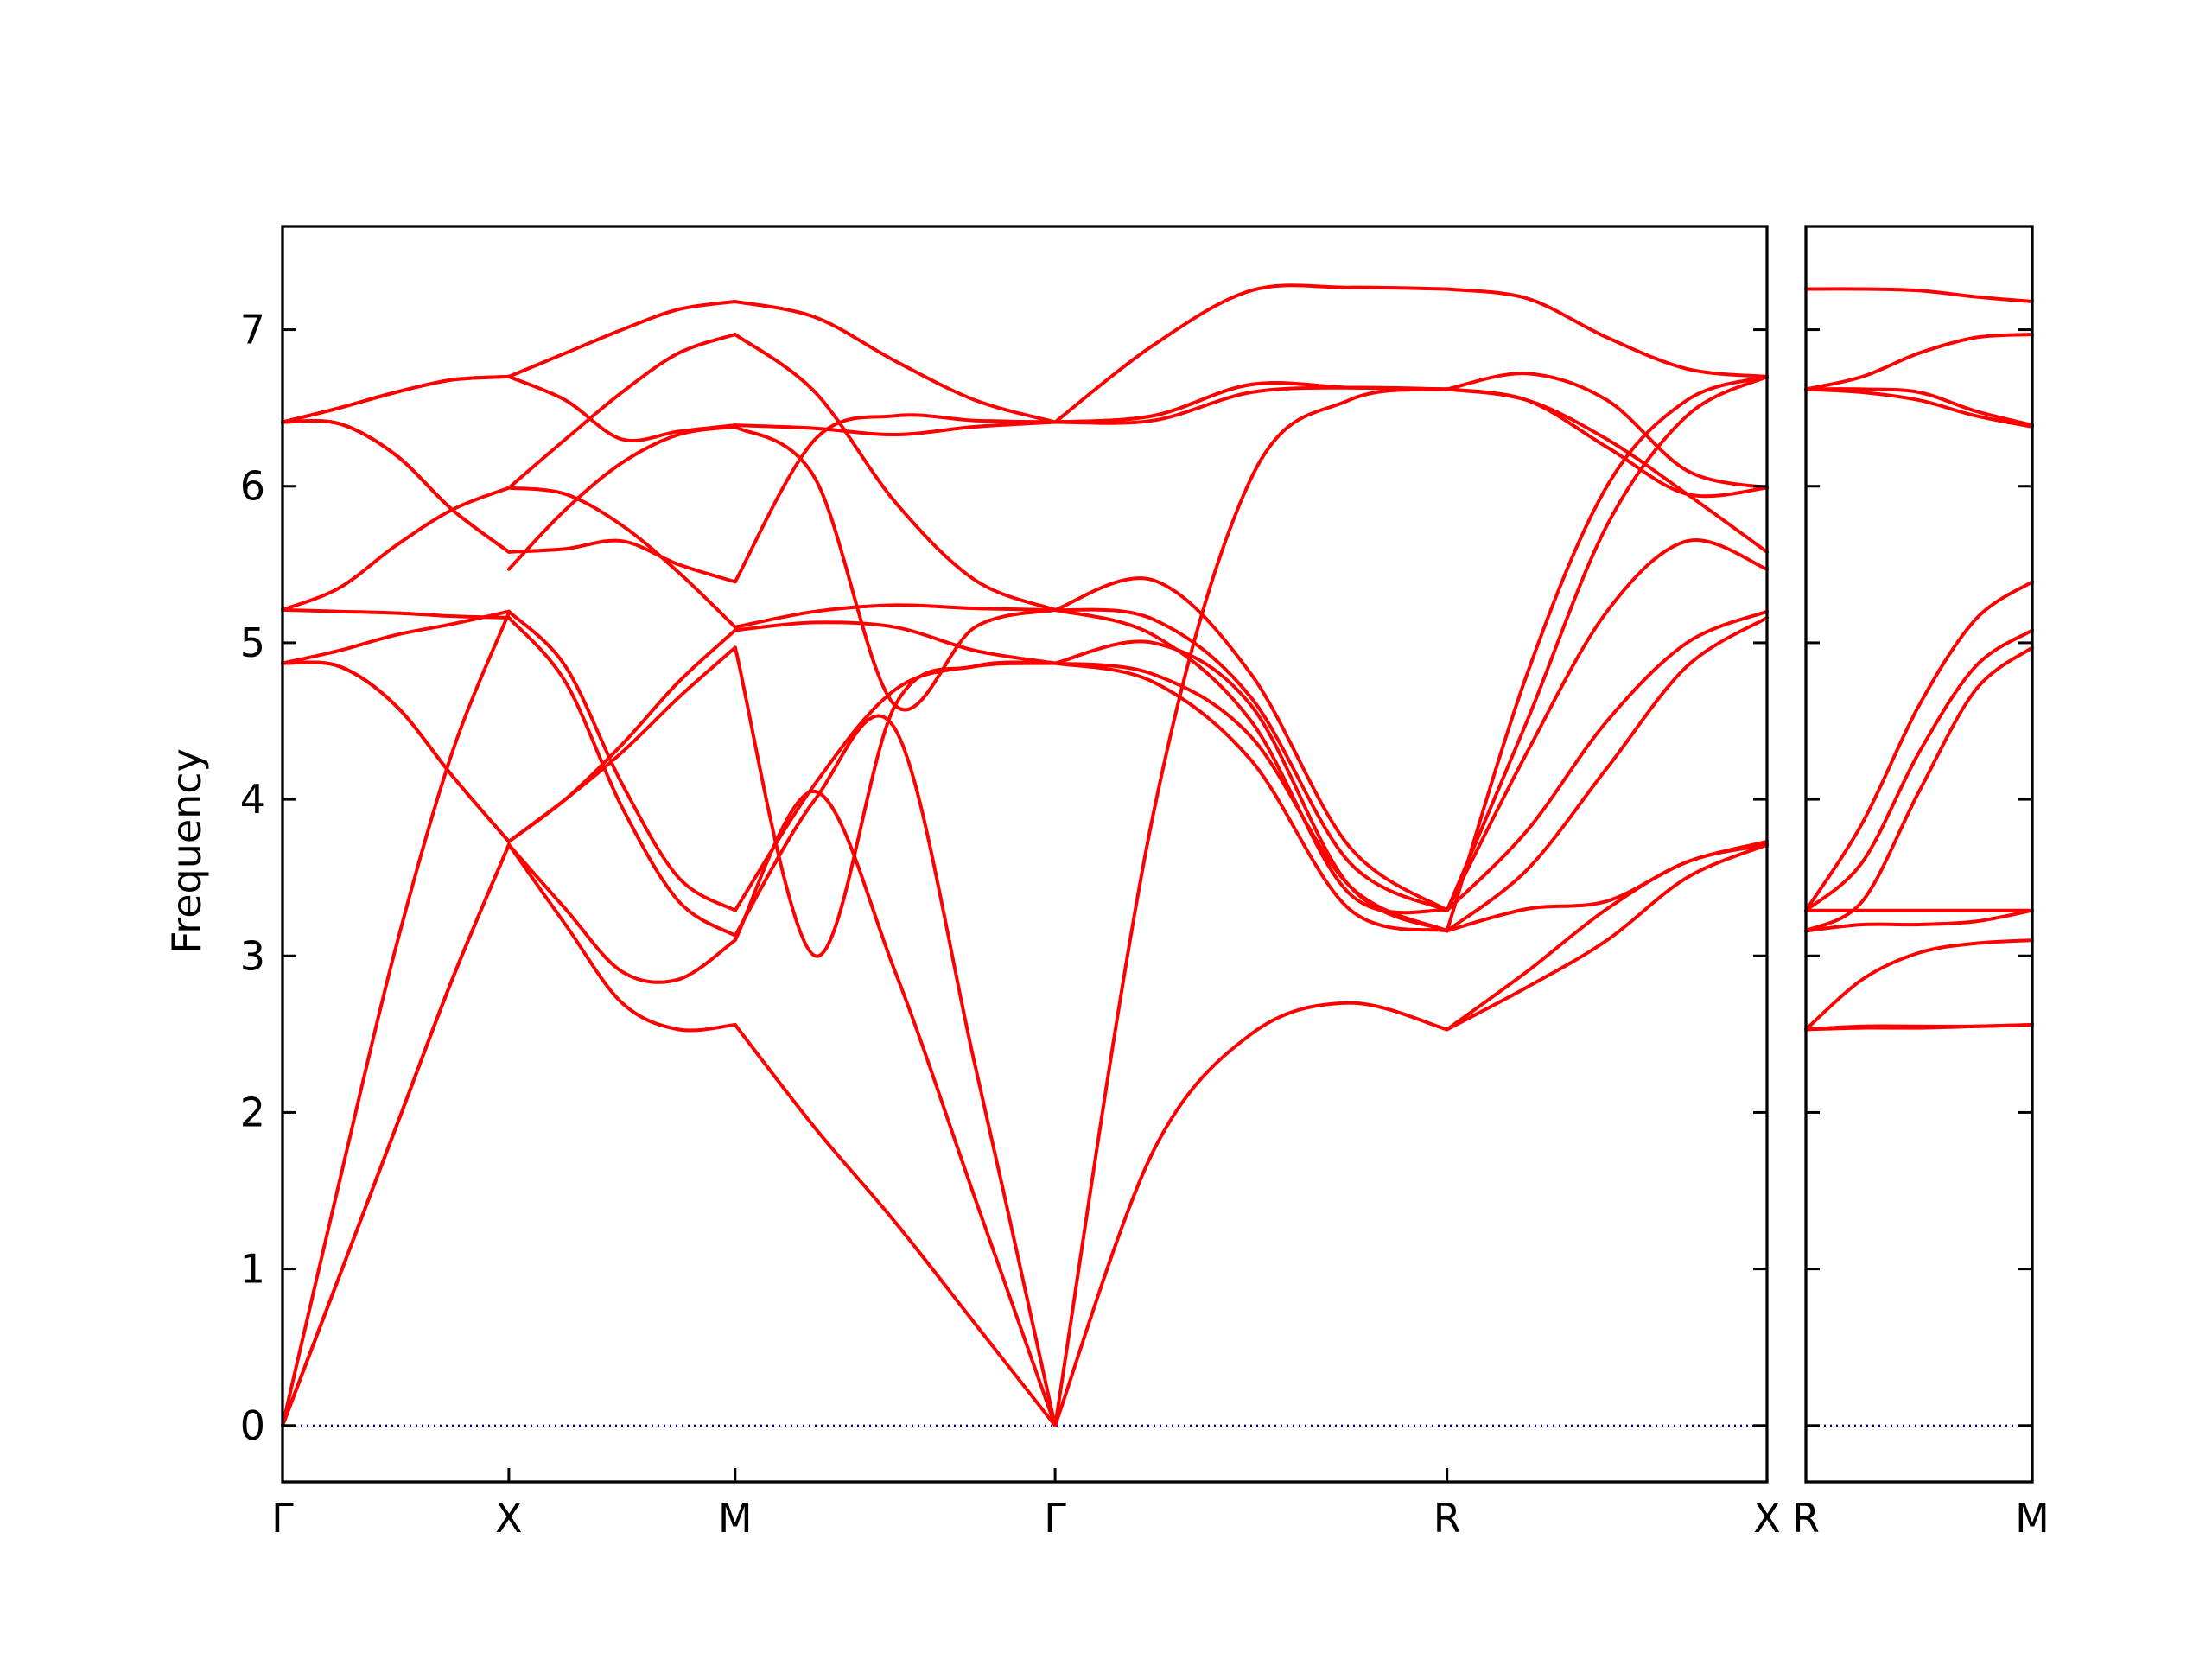 This screenshot has width=2212, height=1659. What do you see at coordinates (895, 1225) in the screenshot?
I see `band-line-M-Γ-0` at bounding box center [895, 1225].